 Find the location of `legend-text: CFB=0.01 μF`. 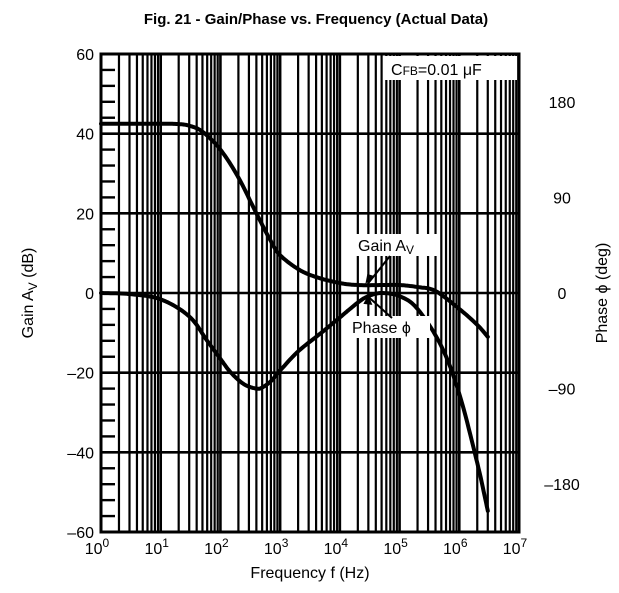

legend-text: CFB=0.01 μF is located at coordinates (436, 70).